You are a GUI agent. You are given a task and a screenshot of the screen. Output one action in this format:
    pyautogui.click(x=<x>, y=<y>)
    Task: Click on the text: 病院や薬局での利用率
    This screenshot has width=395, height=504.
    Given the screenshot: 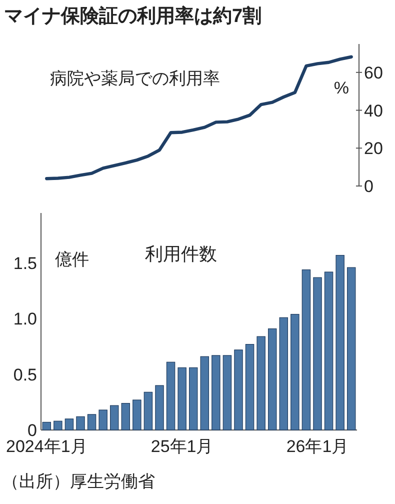 What is the action you would take?
    pyautogui.click(x=135, y=78)
    